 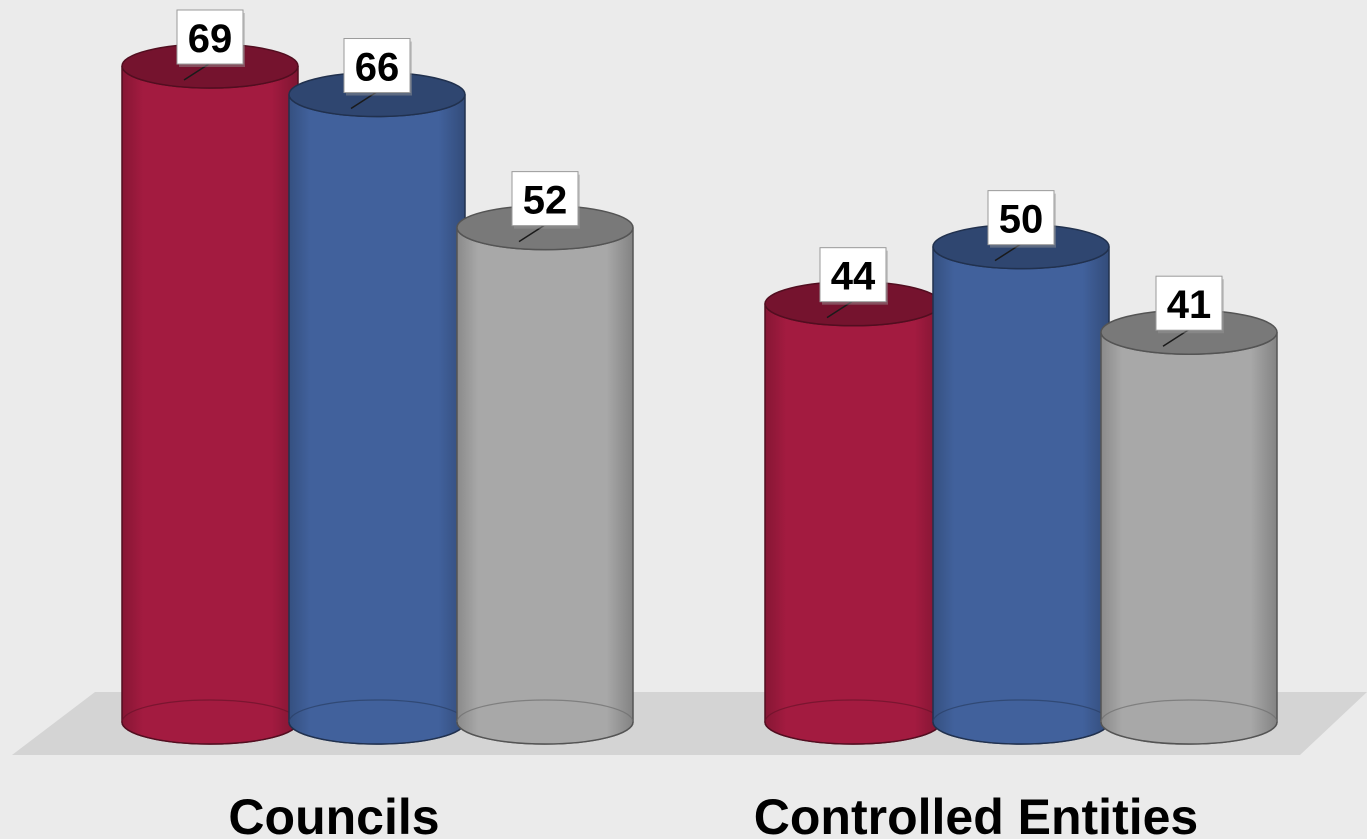 I want to click on data-label-value: 50, so click(x=1021, y=220).